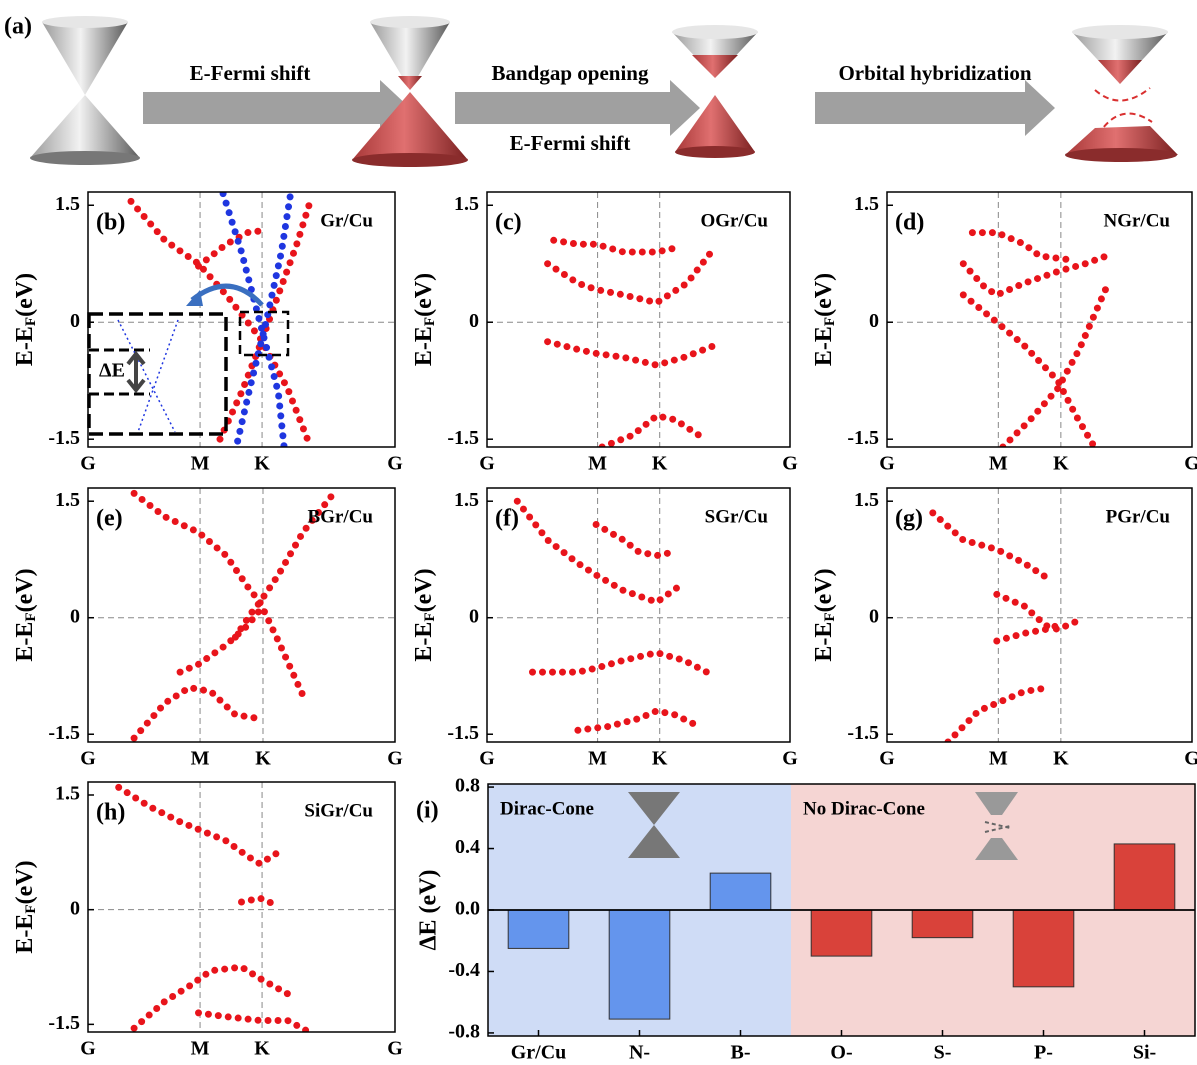  I want to click on panel-label: (g), so click(909, 519).